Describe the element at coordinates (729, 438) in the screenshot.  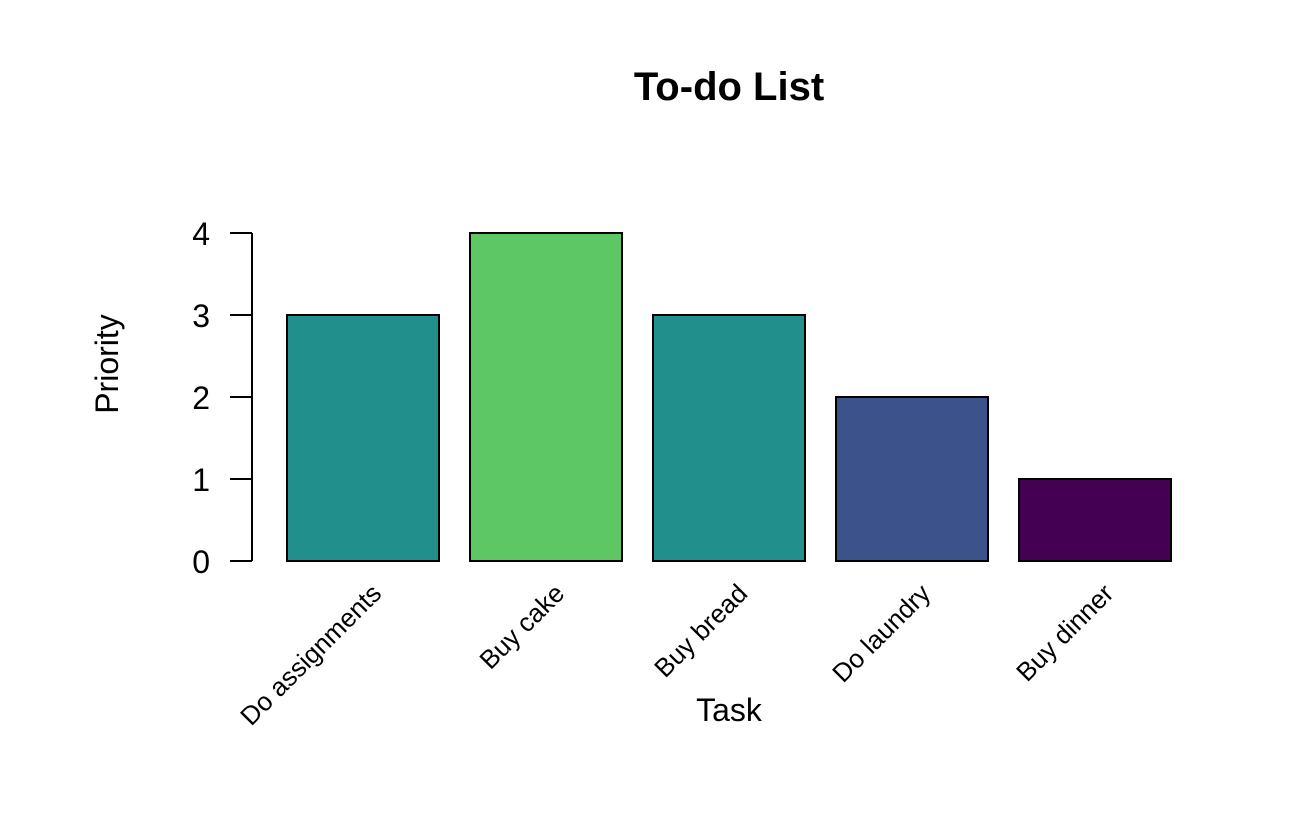
I see `bar-buy-bread` at that location.